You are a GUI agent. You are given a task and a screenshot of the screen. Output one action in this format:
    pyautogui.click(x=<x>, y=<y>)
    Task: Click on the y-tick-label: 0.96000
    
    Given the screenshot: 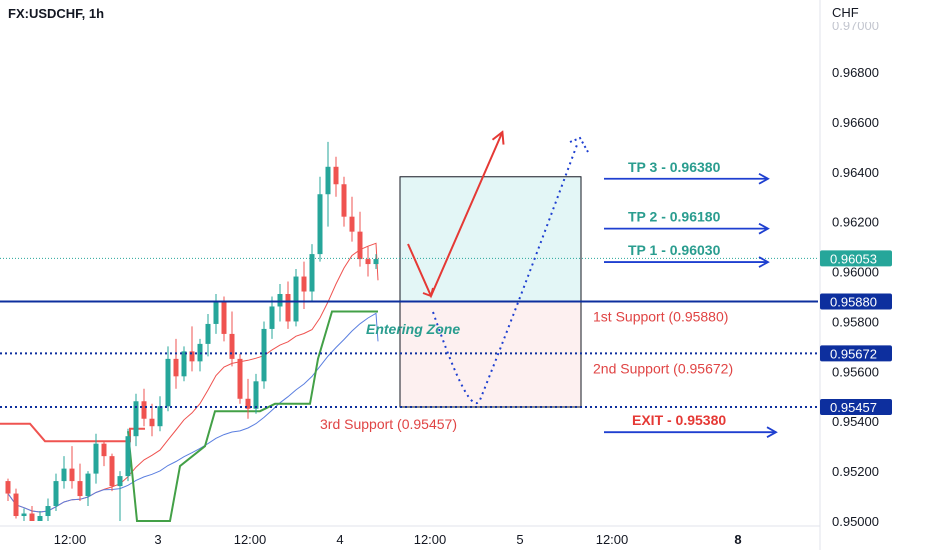 What is the action you would take?
    pyautogui.click(x=855, y=272)
    